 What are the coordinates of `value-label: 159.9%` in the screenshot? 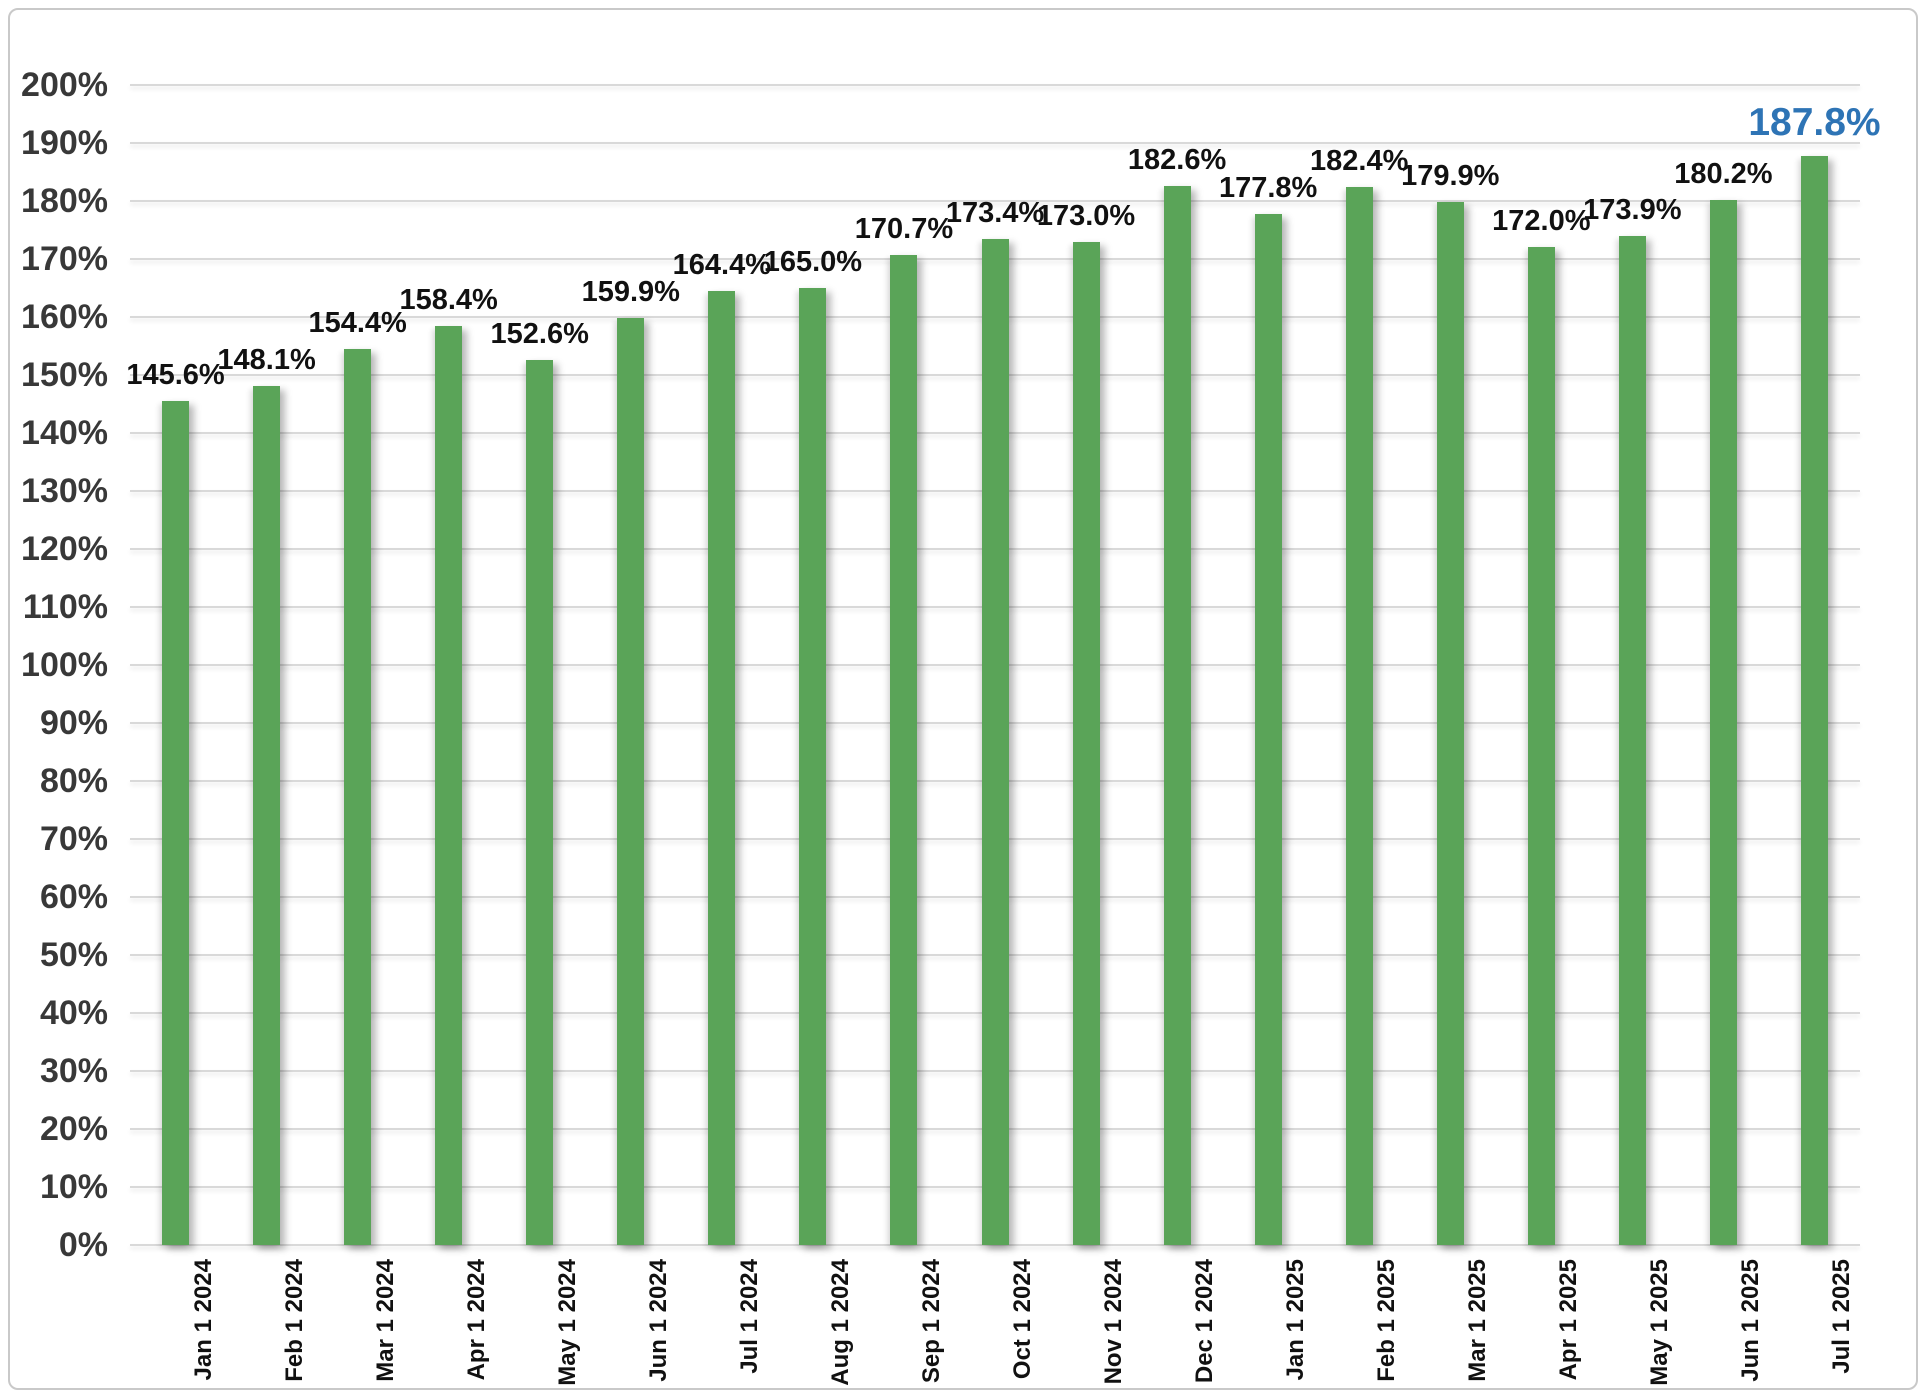 It's located at (630, 291).